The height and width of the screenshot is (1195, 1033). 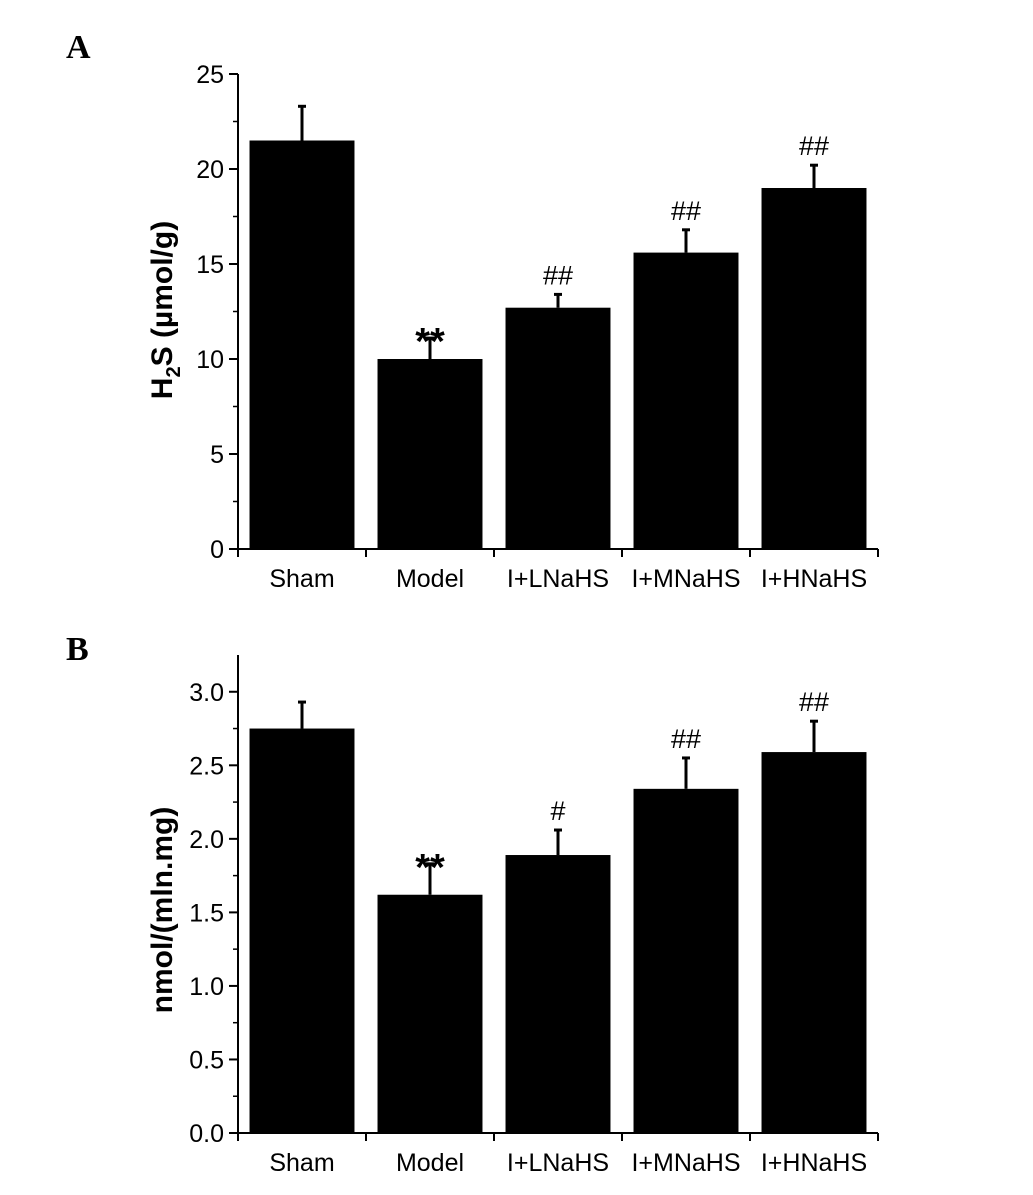 I want to click on panel-b-significance-label: **, so click(x=430, y=868).